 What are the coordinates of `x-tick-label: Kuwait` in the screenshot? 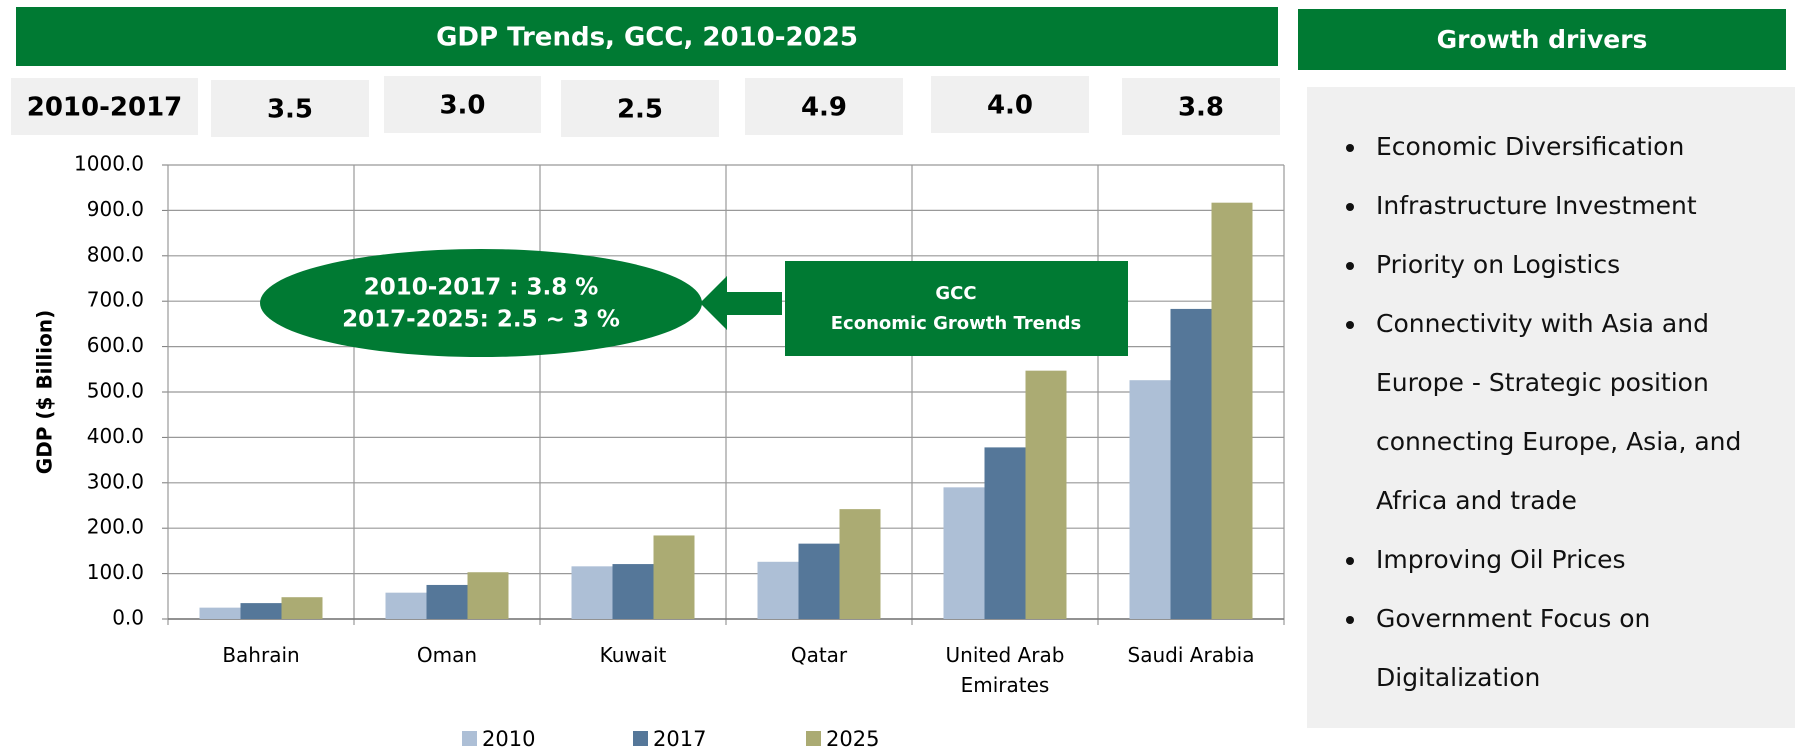 It's located at (633, 655).